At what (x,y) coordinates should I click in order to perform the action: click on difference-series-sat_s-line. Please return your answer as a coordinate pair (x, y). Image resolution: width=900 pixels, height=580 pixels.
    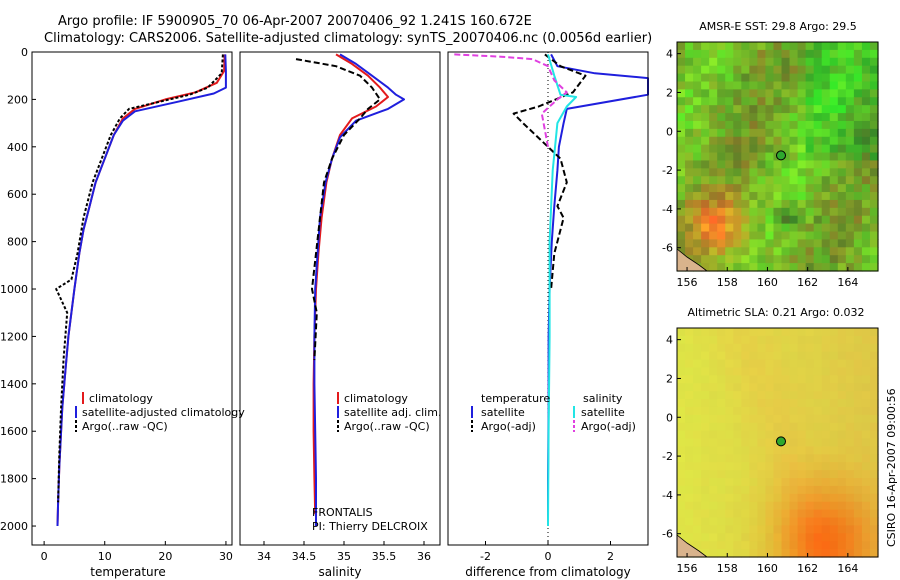
    Looking at the image, I should click on (562, 290).